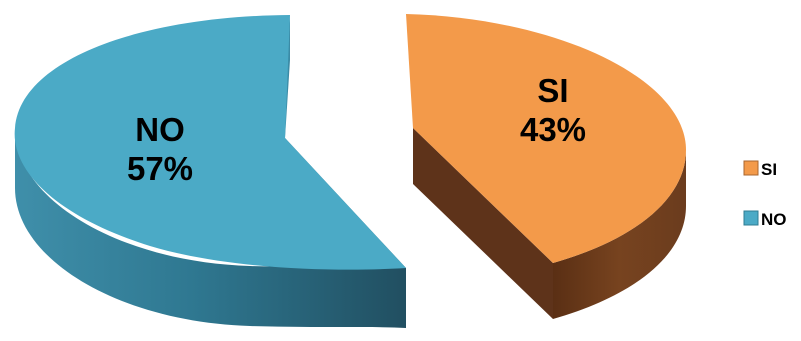  I want to click on legend-label-no: NO, so click(774, 219).